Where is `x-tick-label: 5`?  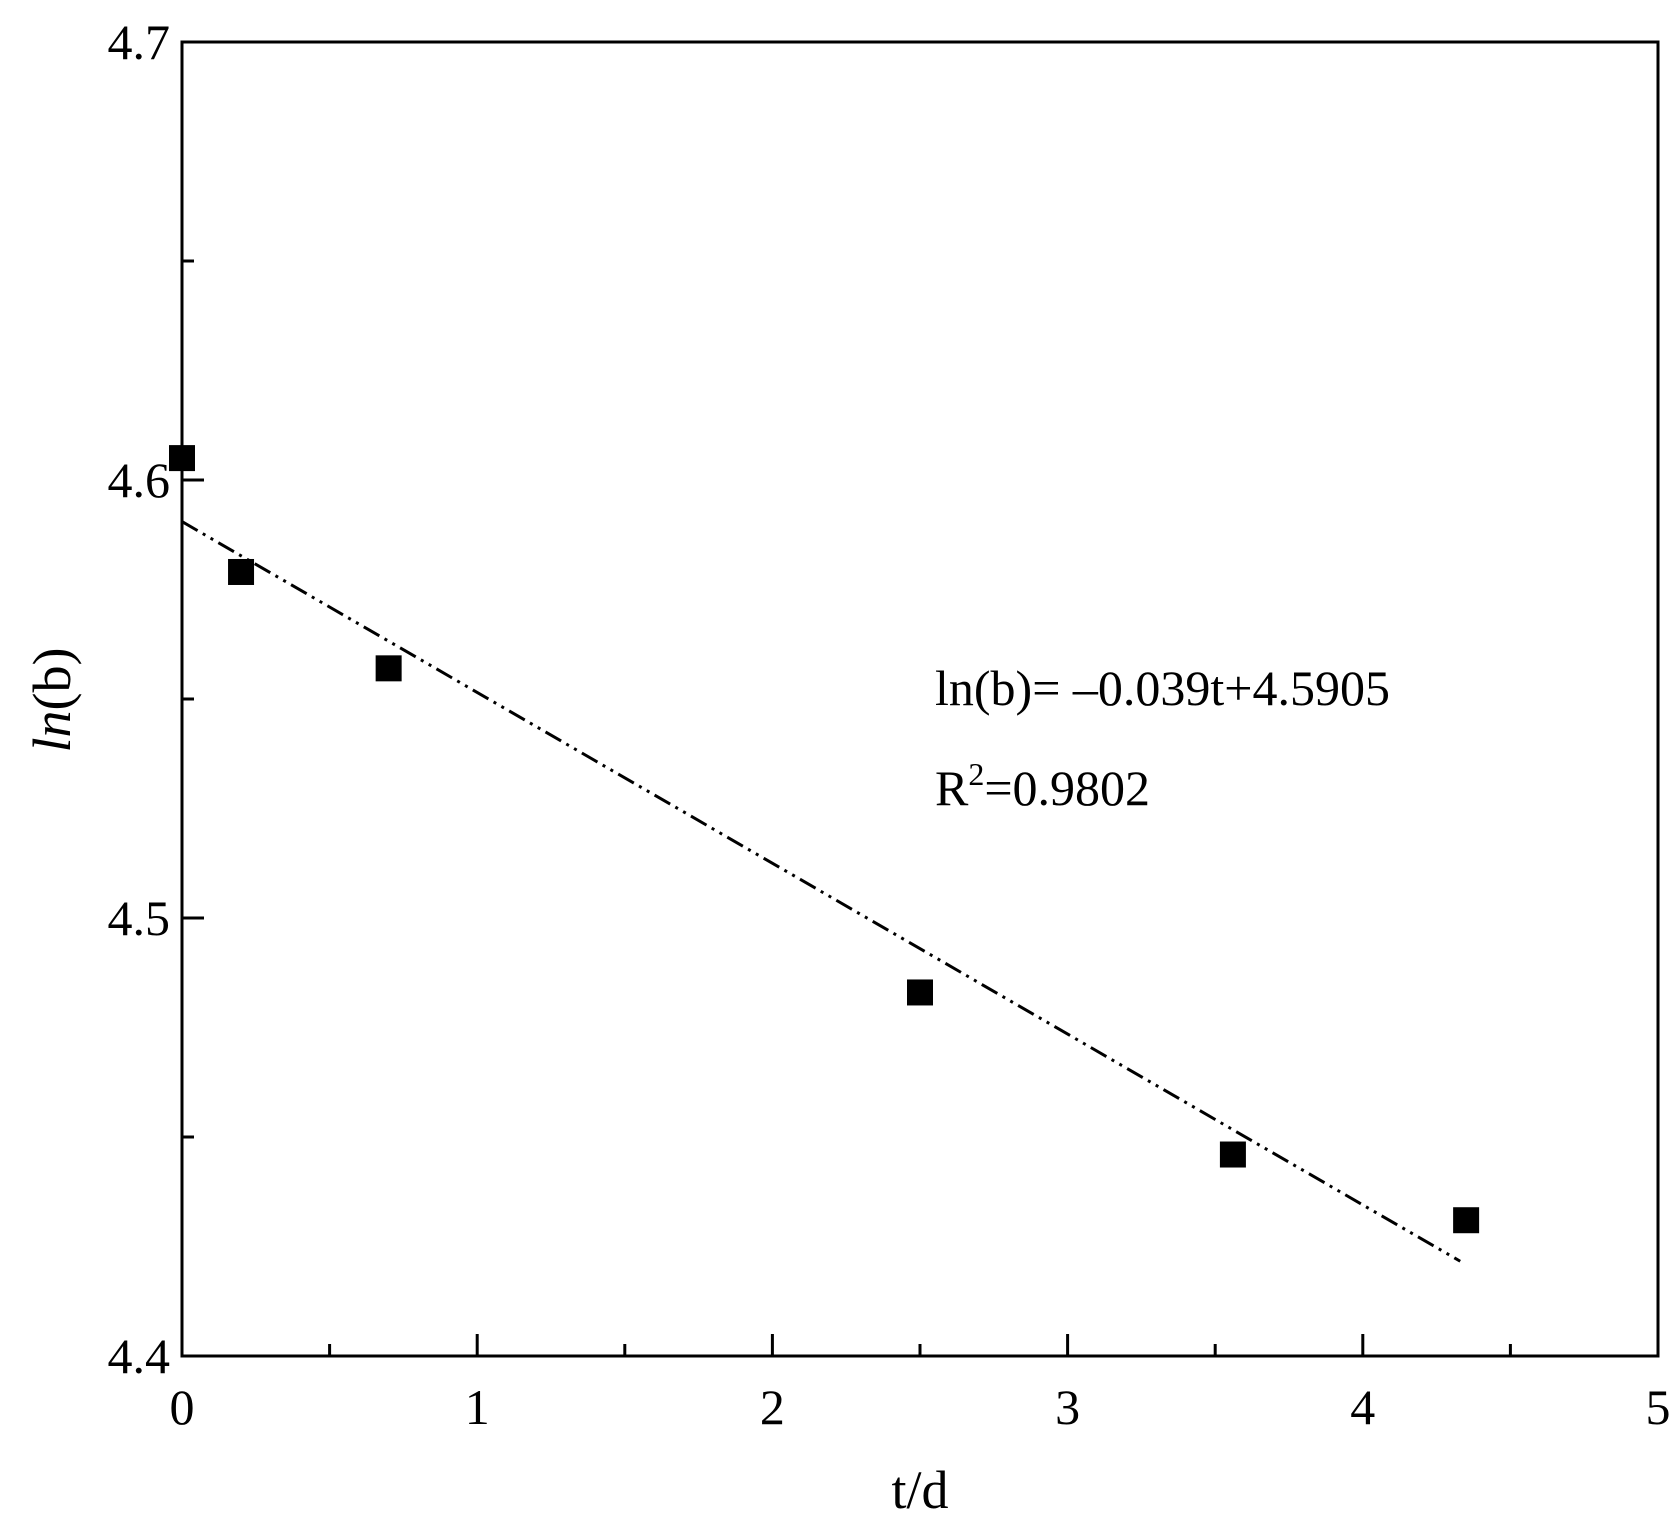 x-tick-label: 5 is located at coordinates (1658, 1407).